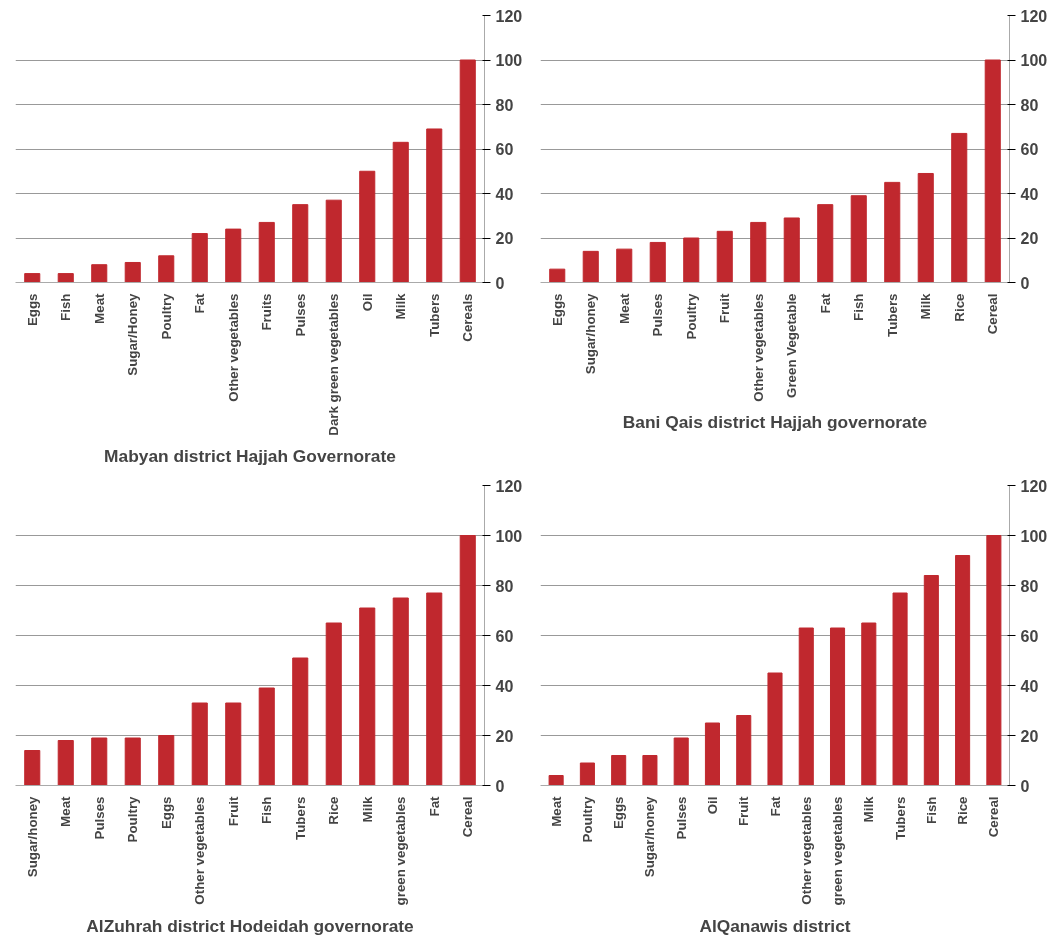 The width and height of the screenshot is (1062, 949). What do you see at coordinates (267, 312) in the screenshot?
I see `x-tick-label: Fruits` at bounding box center [267, 312].